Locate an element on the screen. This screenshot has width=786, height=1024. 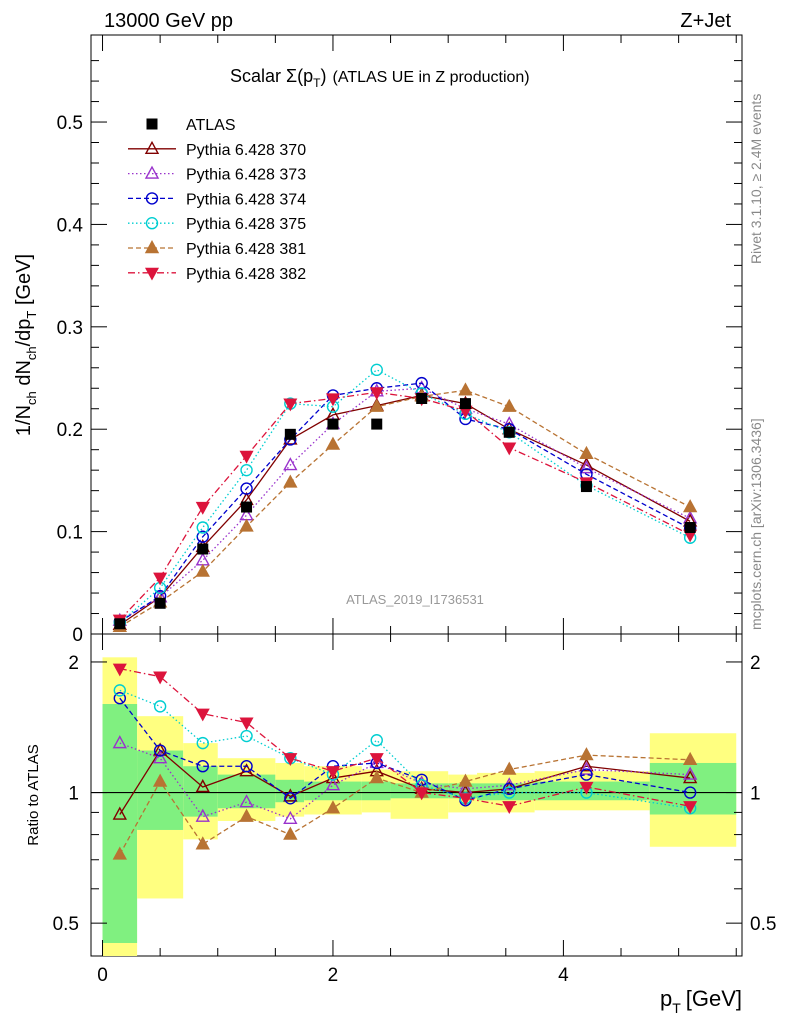
x-tick-label: 0 is located at coordinates (102, 975).